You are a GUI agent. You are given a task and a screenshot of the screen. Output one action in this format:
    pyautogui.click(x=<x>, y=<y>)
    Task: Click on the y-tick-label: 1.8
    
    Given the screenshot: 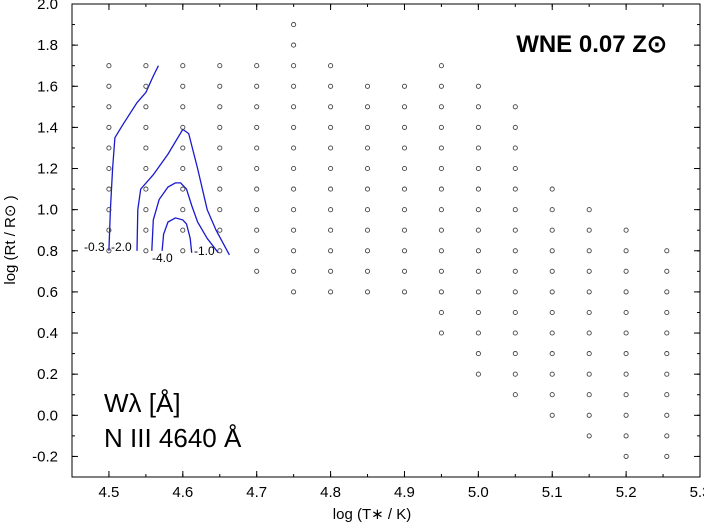 What is the action you would take?
    pyautogui.click(x=47, y=45)
    